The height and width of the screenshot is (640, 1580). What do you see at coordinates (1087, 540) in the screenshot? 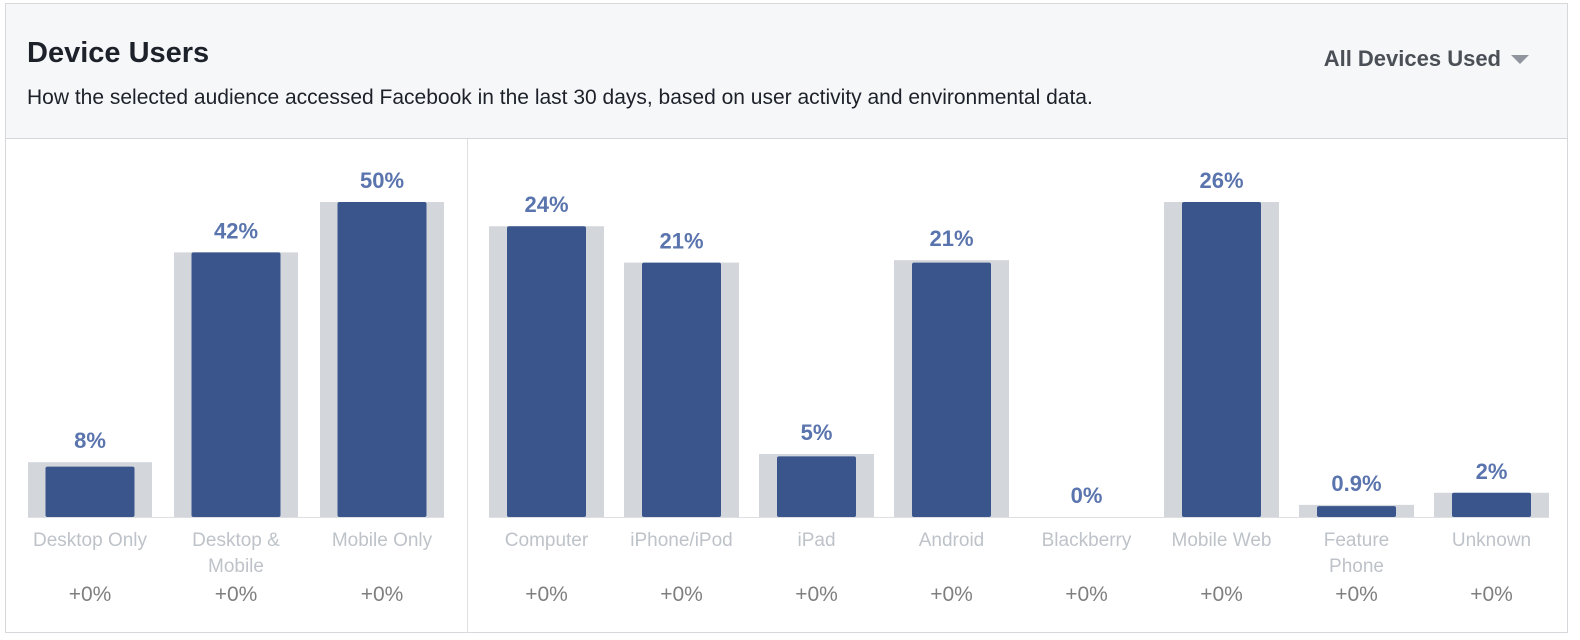
I see `category-label: Blackberry` at bounding box center [1087, 540].